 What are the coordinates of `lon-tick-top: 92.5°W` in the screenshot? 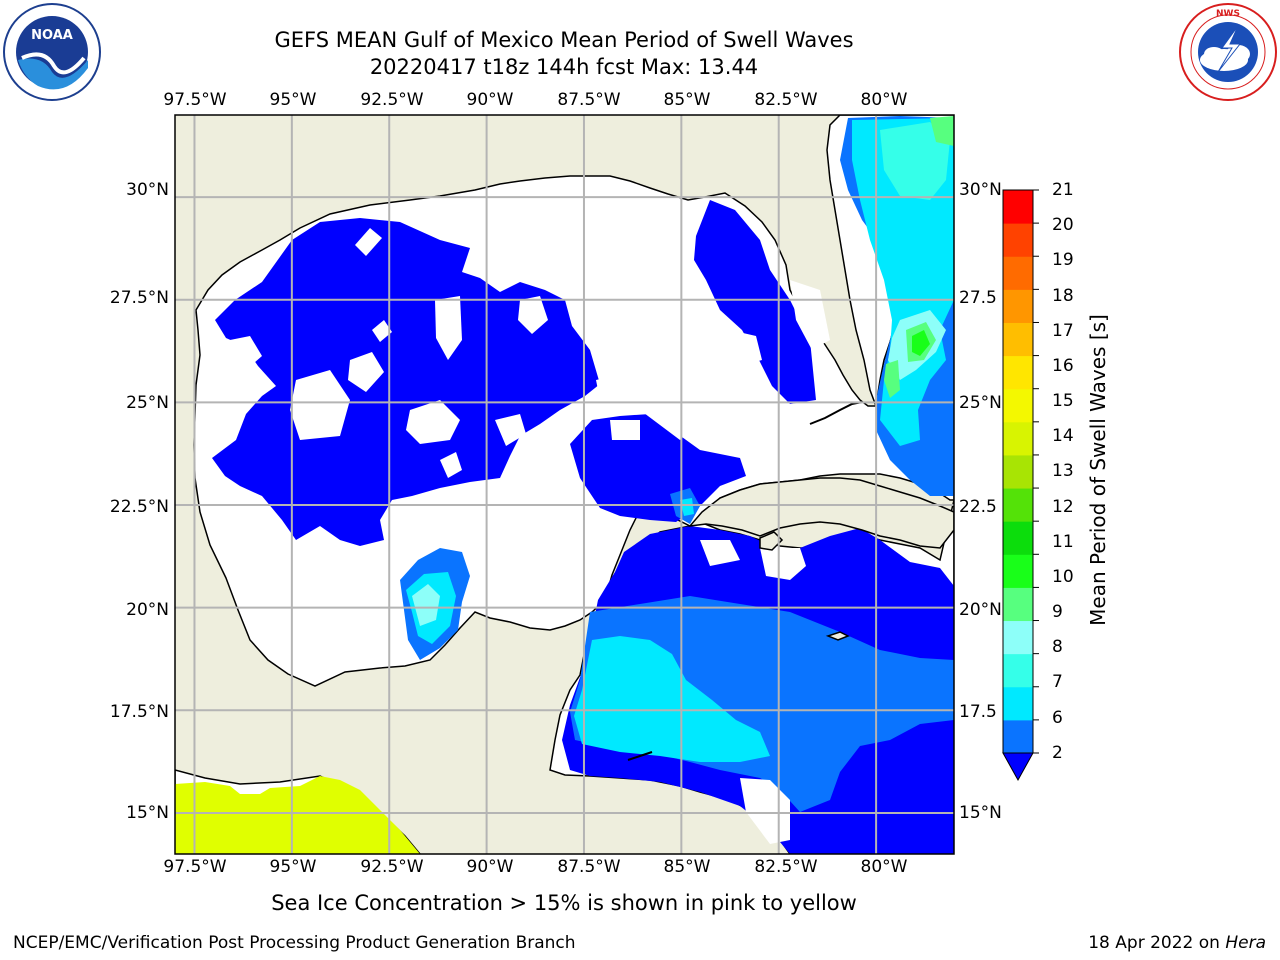 It's located at (392, 100).